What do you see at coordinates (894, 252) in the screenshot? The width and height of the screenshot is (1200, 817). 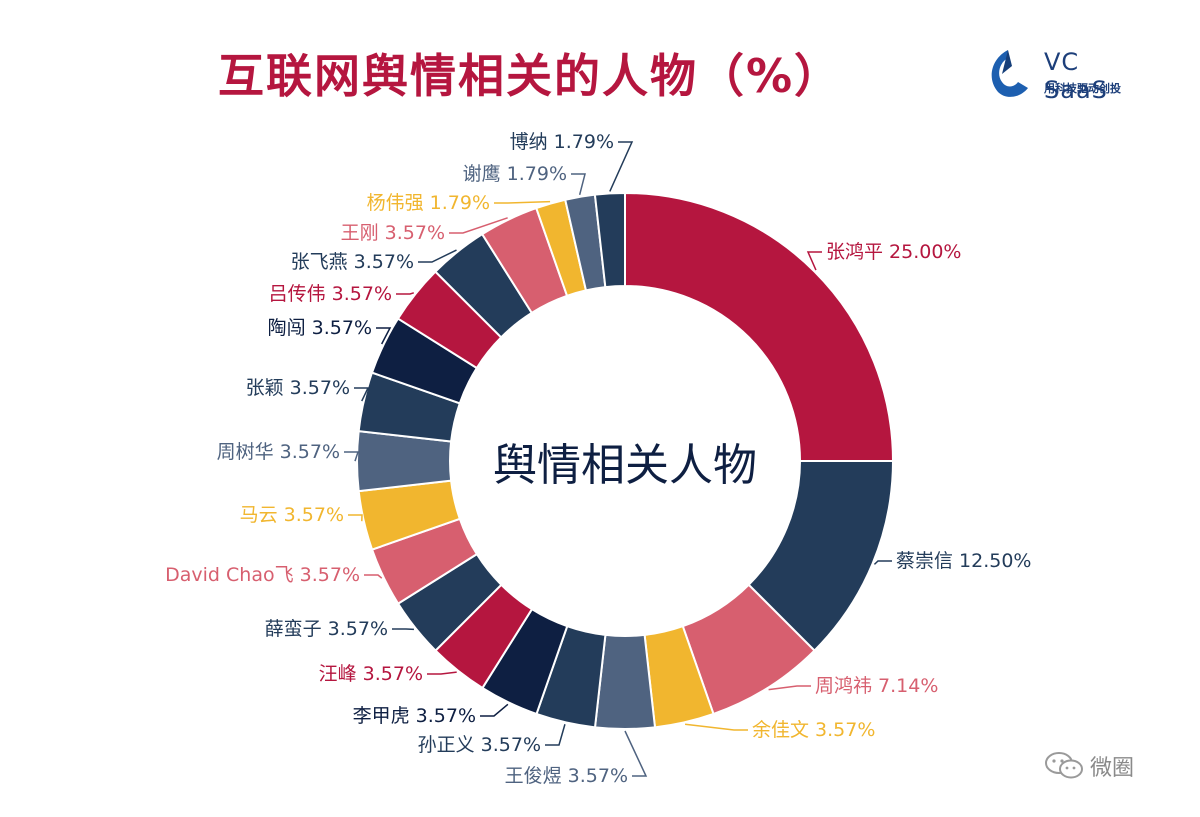 I see `data-label-0: 张鸿平 25.00%` at bounding box center [894, 252].